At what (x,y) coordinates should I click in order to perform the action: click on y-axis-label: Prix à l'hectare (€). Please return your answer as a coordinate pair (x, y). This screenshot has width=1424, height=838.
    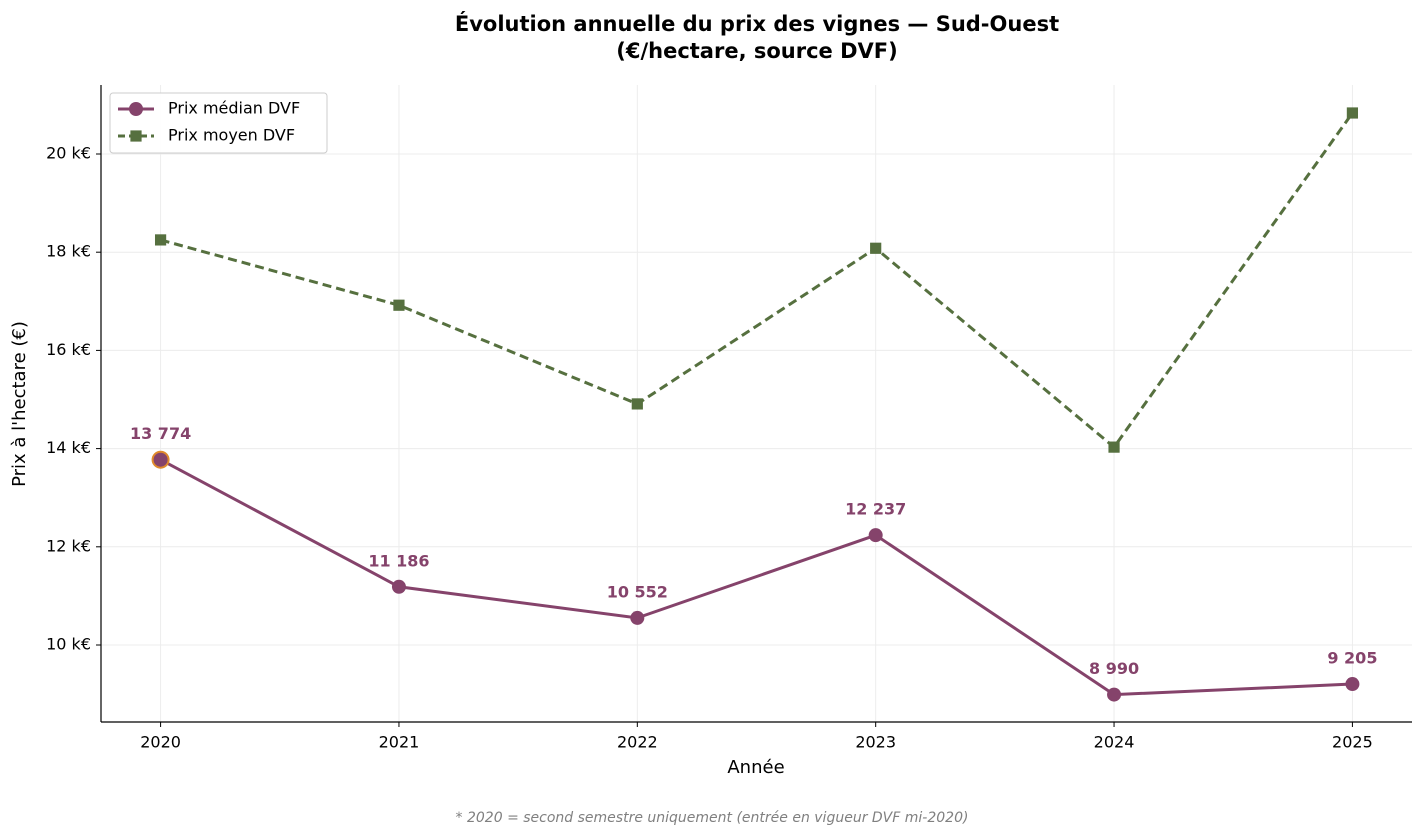
    Looking at the image, I should click on (19, 404).